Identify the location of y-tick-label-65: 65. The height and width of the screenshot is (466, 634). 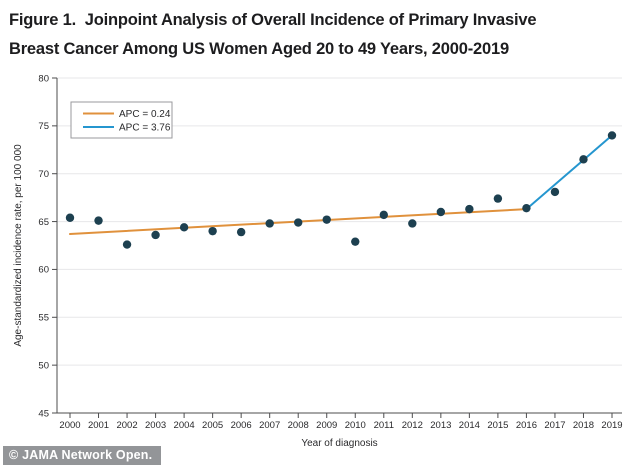
(43, 222).